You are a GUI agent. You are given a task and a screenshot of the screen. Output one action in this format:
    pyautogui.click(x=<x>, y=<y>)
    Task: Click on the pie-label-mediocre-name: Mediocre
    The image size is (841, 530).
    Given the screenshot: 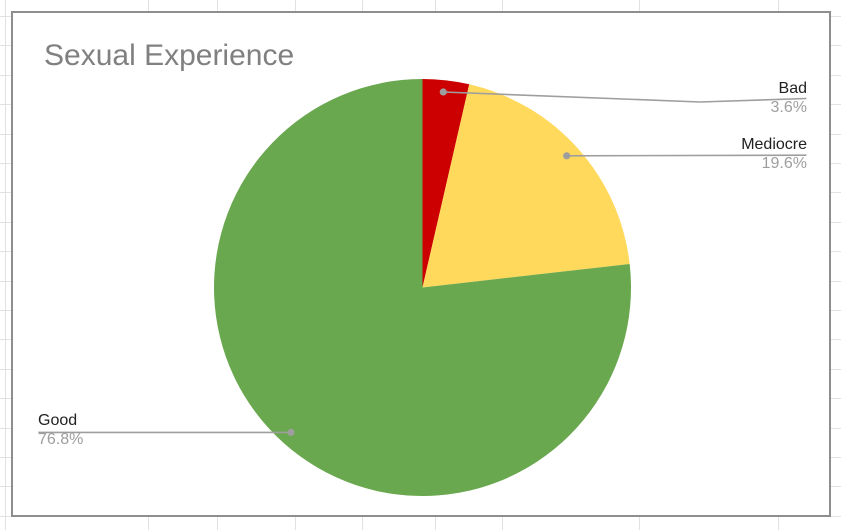 What is the action you would take?
    pyautogui.click(x=774, y=144)
    